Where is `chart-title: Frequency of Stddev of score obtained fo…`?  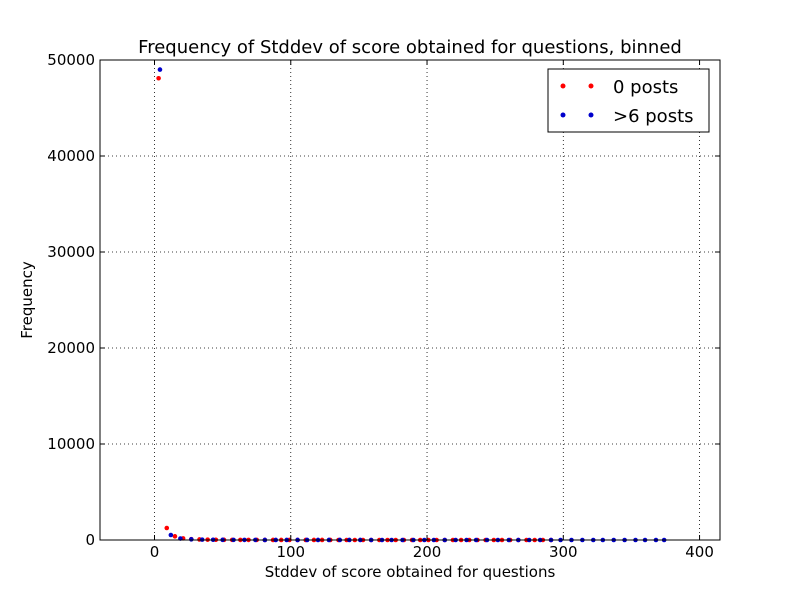 chart-title: Frequency of Stddev of score obtained fo… is located at coordinates (410, 47).